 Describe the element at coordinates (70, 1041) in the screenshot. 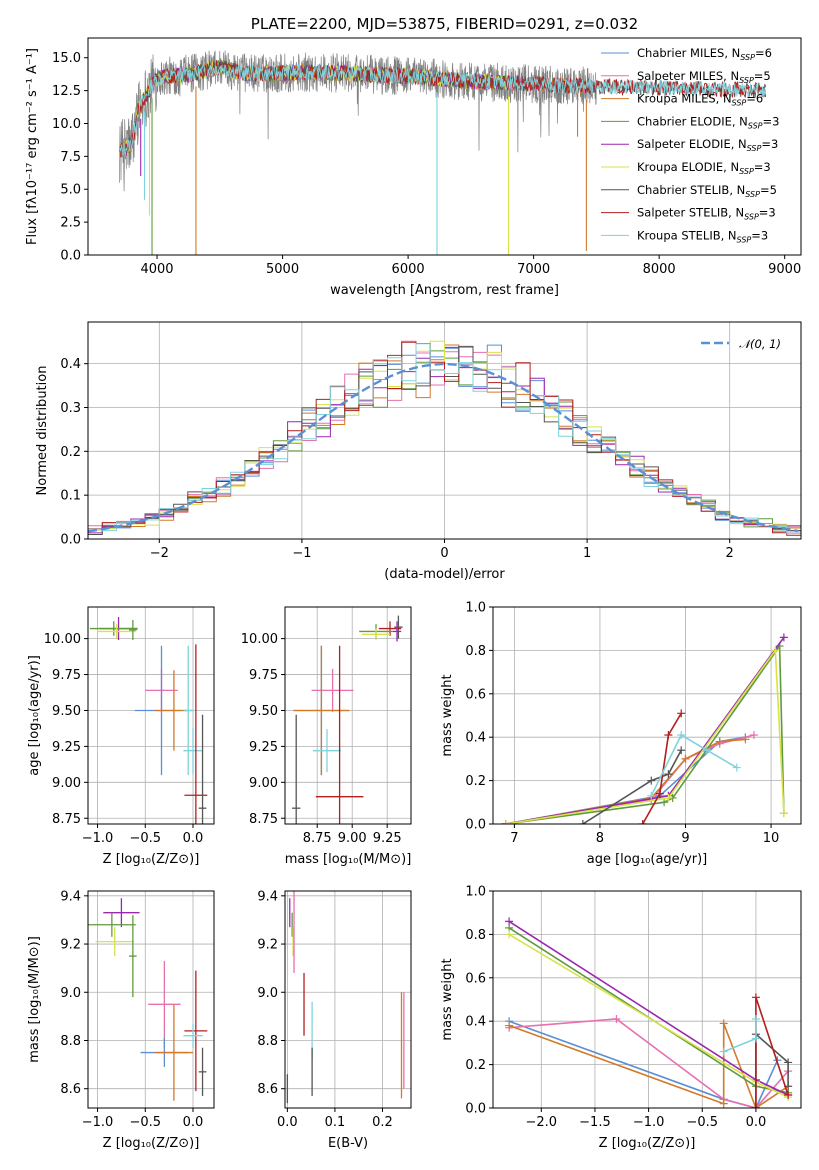

I see `y-tick-label: 8.8` at that location.